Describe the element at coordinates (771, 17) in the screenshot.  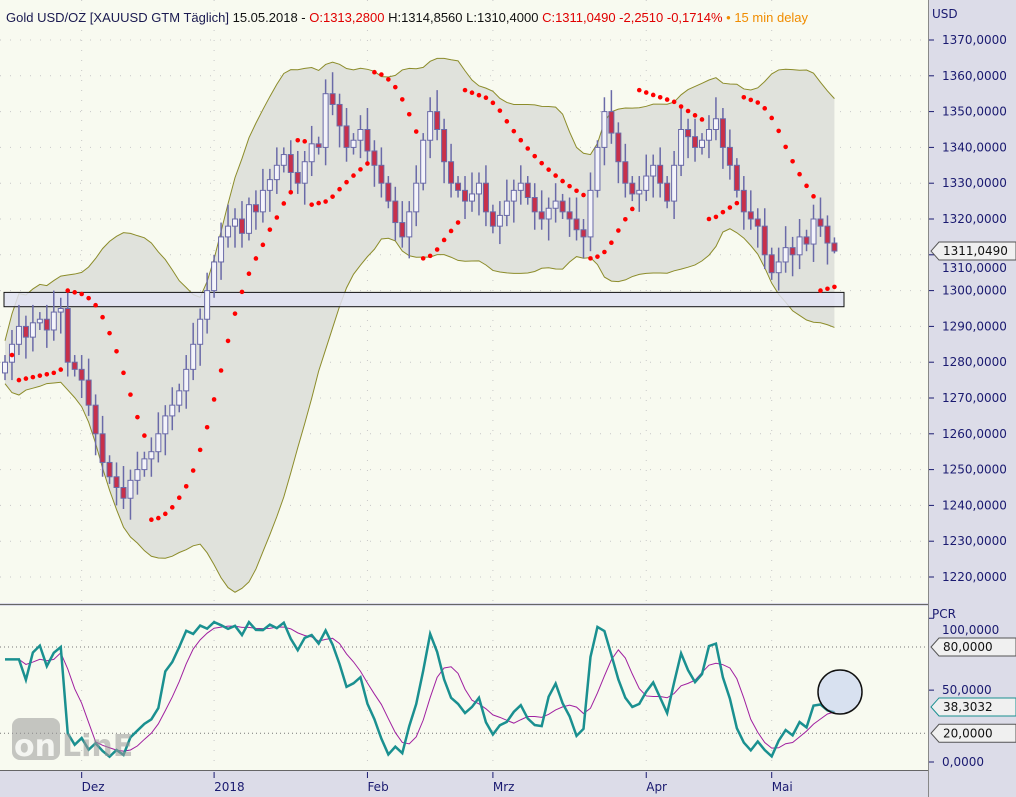
I see `delay-label: 15 min delay` at that location.